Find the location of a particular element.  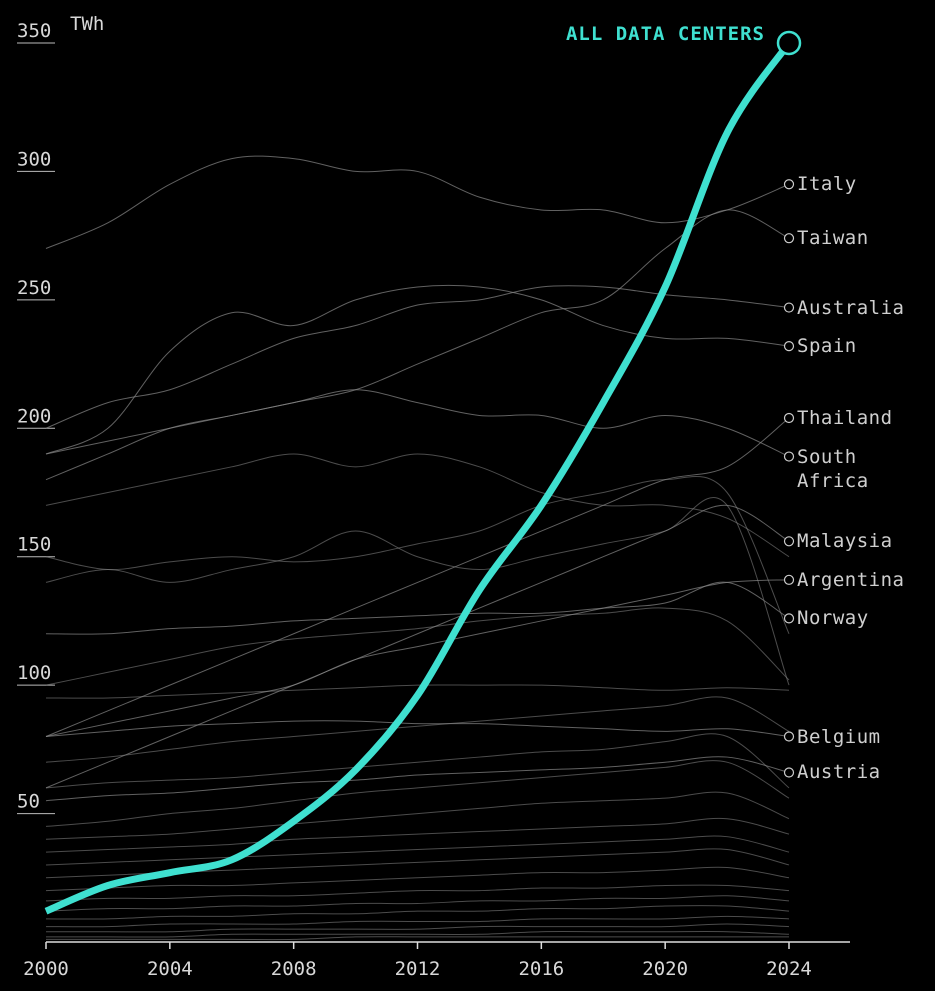

y-unit: TWh is located at coordinates (87, 24).